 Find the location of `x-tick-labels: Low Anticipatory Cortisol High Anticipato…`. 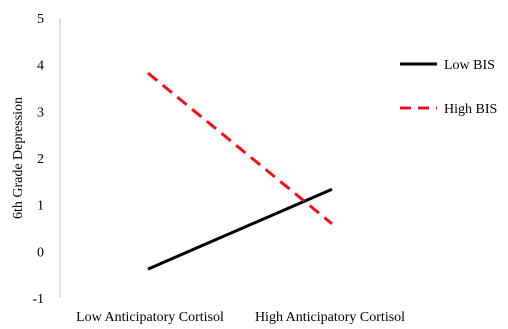

x-tick-labels: Low Anticipatory Cortisol High Anticipato… is located at coordinates (240, 317).